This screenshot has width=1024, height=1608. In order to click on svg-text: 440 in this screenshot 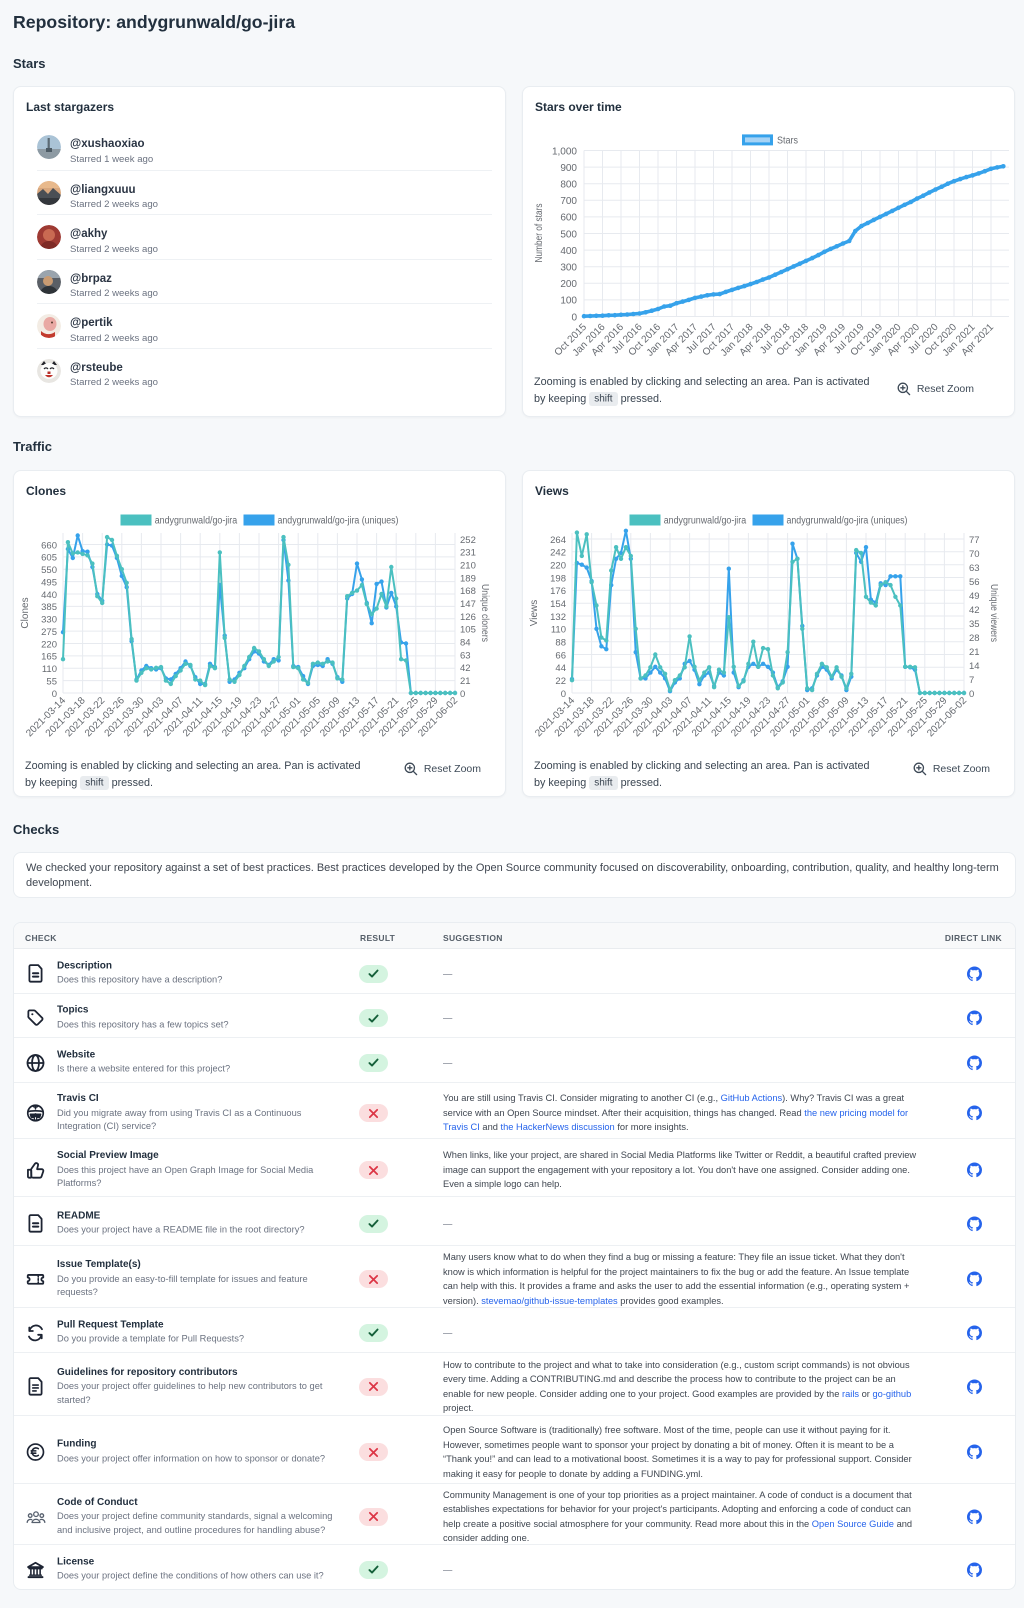, I will do `click(49, 595)`.